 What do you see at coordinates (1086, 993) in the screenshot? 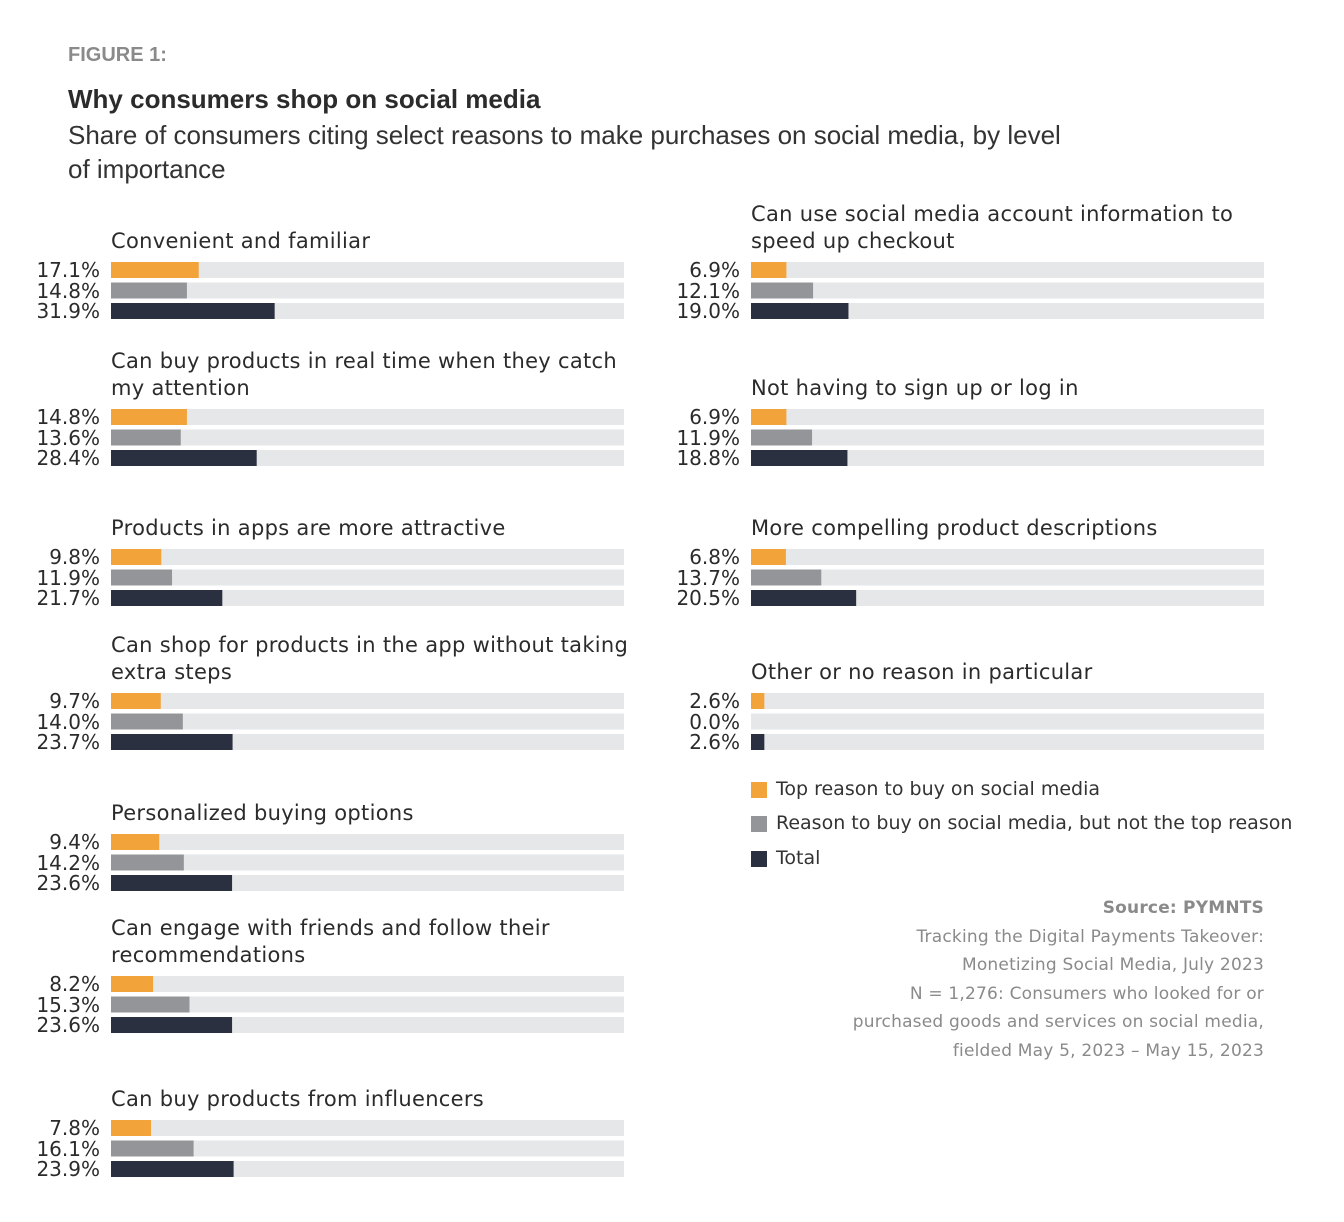
I see `source-line: N = 1,276: Consumers who looked for or` at bounding box center [1086, 993].